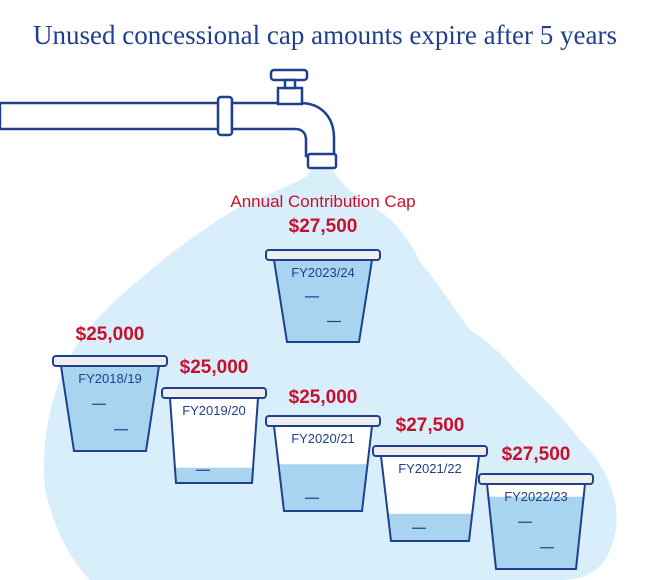 This screenshot has width=650, height=580. Describe the element at coordinates (323, 449) in the screenshot. I see `bucket-fy2020-21: FY2020/21 $25,000` at that location.